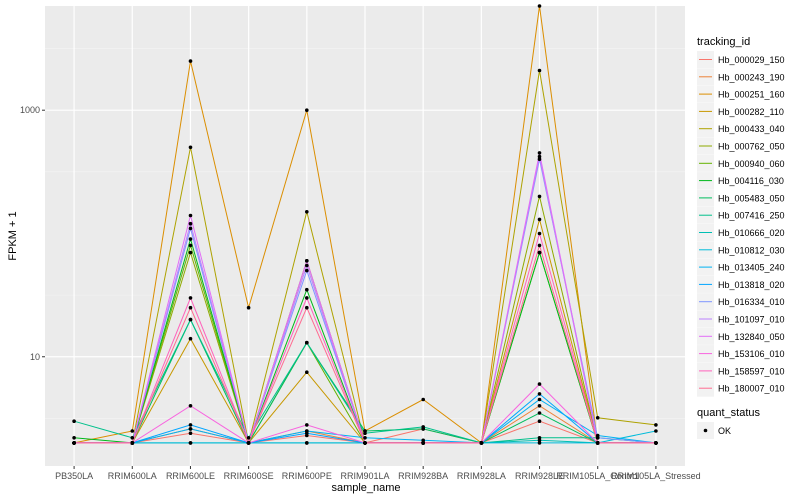 The width and height of the screenshot is (800, 500). I want to click on legend-label-Hb_153106_010: Hb_153106_010, so click(751, 354).